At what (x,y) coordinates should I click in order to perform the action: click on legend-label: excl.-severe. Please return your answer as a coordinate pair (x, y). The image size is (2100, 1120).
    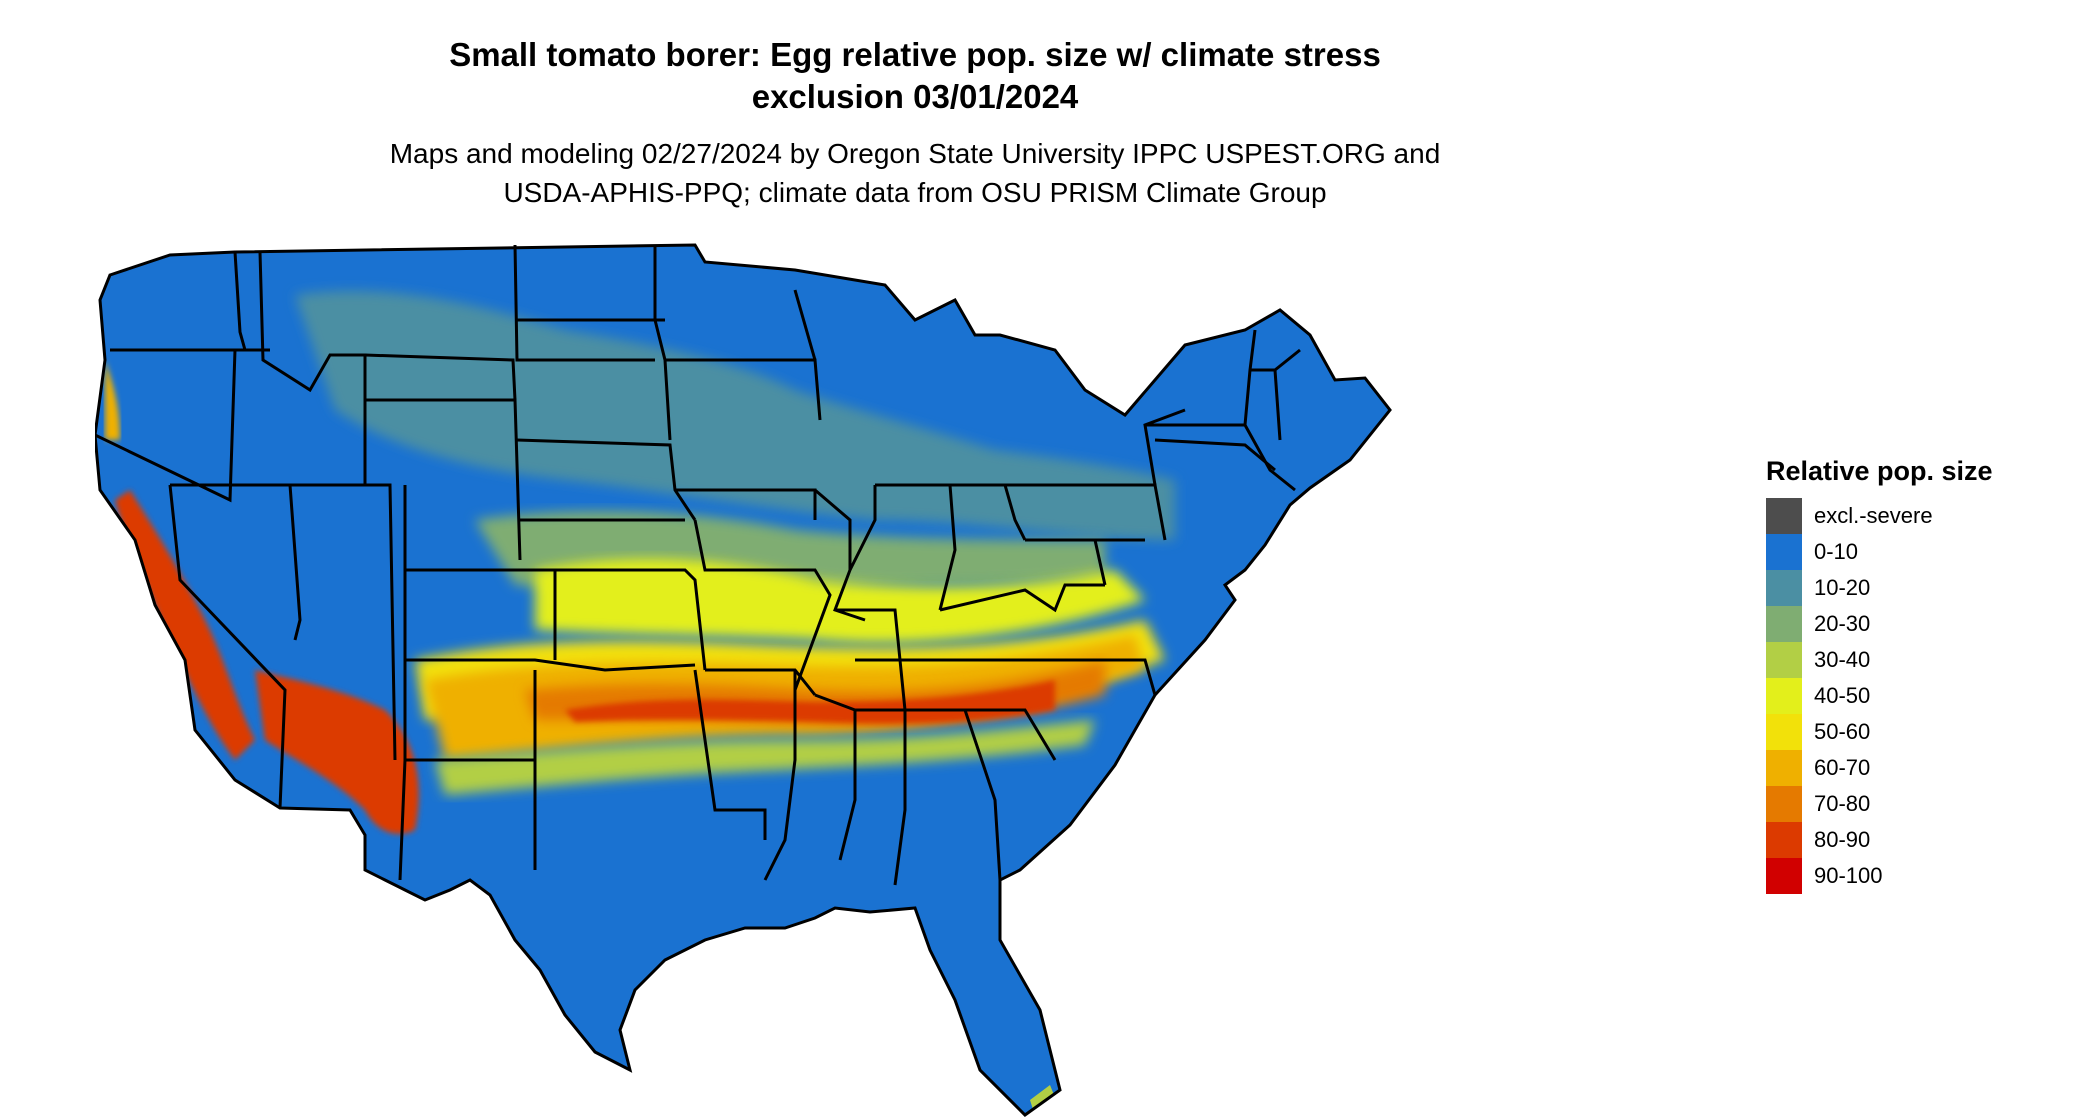
    Looking at the image, I should click on (1873, 515).